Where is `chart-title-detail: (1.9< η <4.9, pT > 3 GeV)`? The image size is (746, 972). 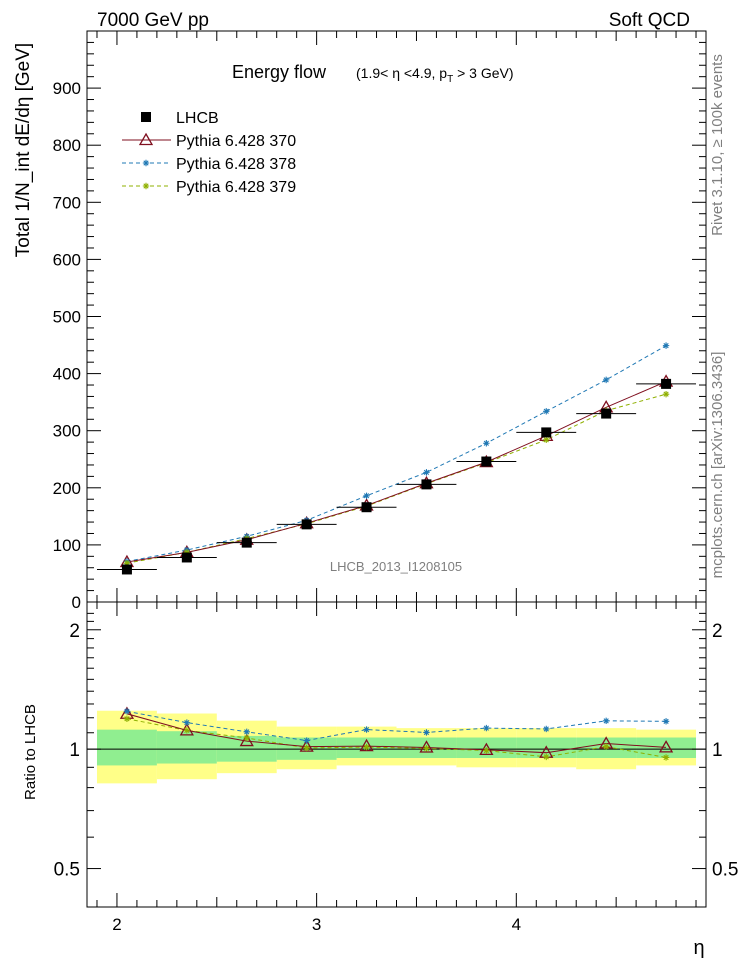 chart-title-detail: (1.9< η <4.9, pT > 3 GeV) is located at coordinates (435, 75).